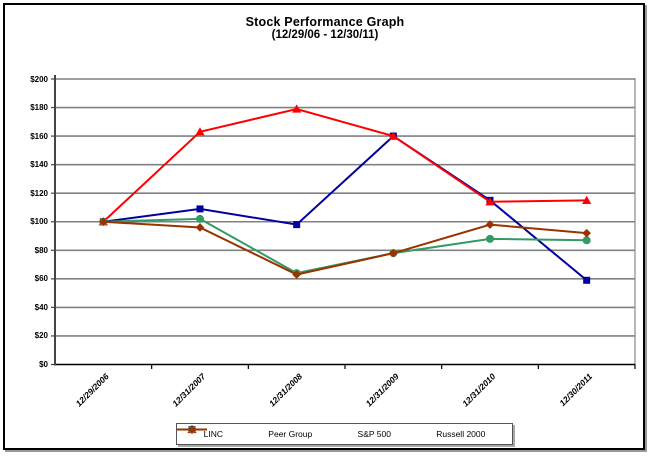 Image resolution: width=650 pixels, height=458 pixels. Describe the element at coordinates (213, 434) in the screenshot. I see `legend-label: LINC` at that location.